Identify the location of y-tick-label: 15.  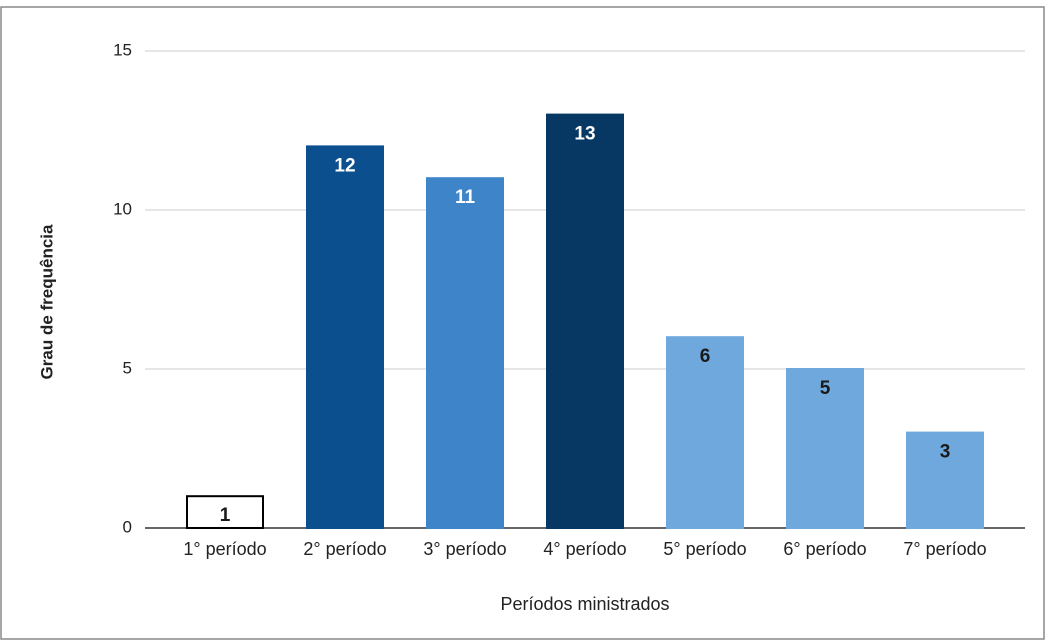
(122, 49).